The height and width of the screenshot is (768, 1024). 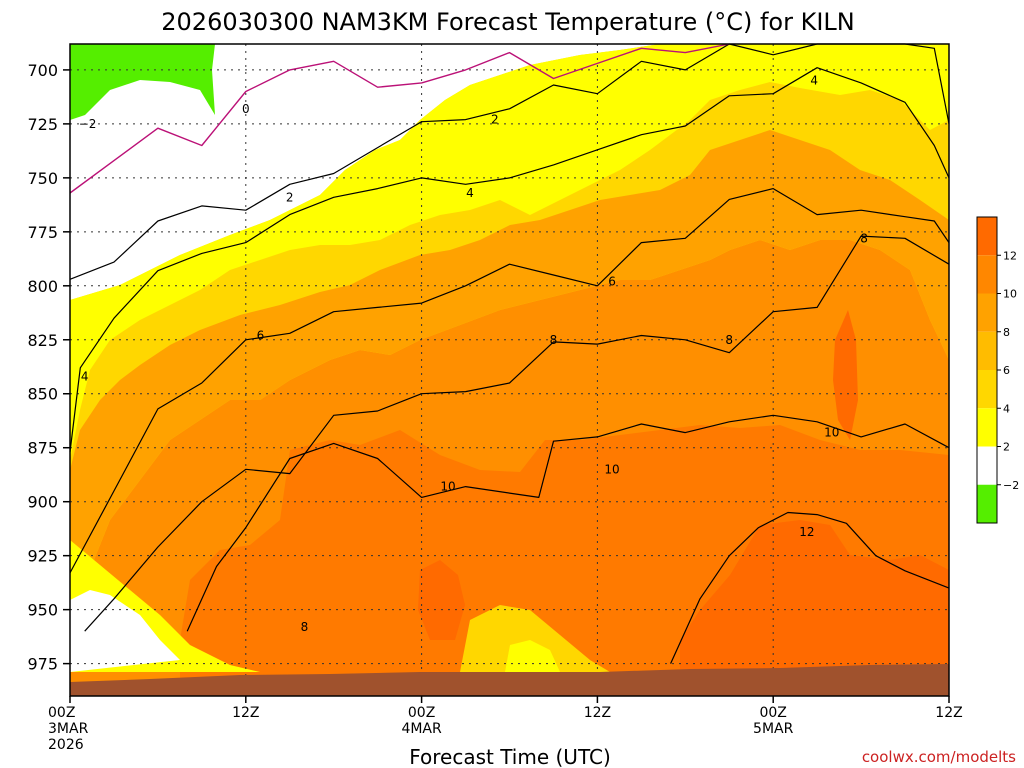 What do you see at coordinates (1006, 408) in the screenshot?
I see `colorbar-label: 4` at bounding box center [1006, 408].